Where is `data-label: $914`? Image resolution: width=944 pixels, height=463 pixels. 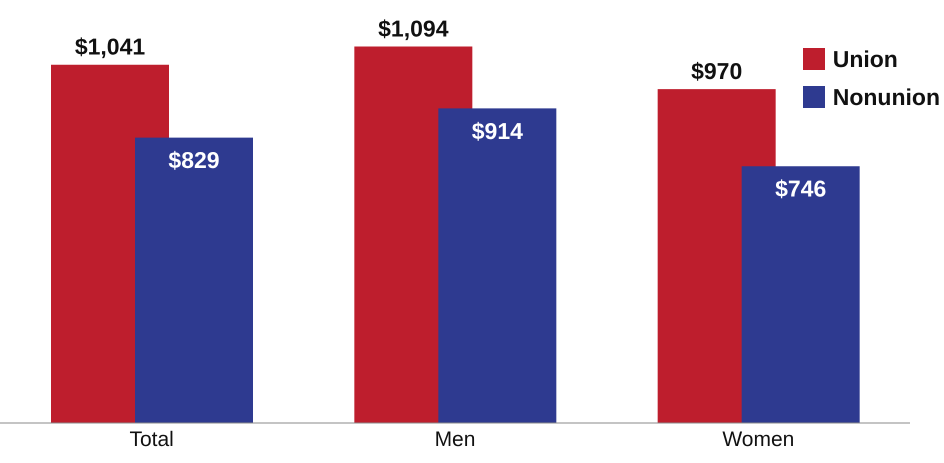 data-label: $914 is located at coordinates (498, 131).